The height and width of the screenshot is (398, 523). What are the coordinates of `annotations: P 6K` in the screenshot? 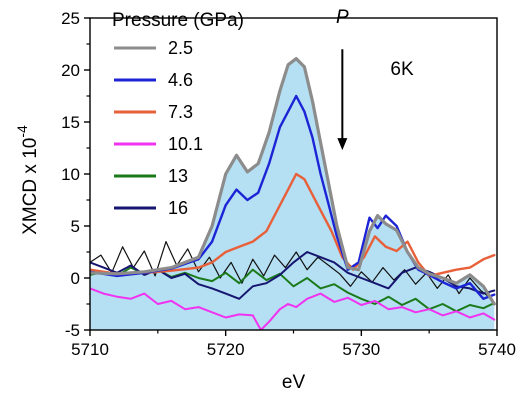 It's located at (375, 79).